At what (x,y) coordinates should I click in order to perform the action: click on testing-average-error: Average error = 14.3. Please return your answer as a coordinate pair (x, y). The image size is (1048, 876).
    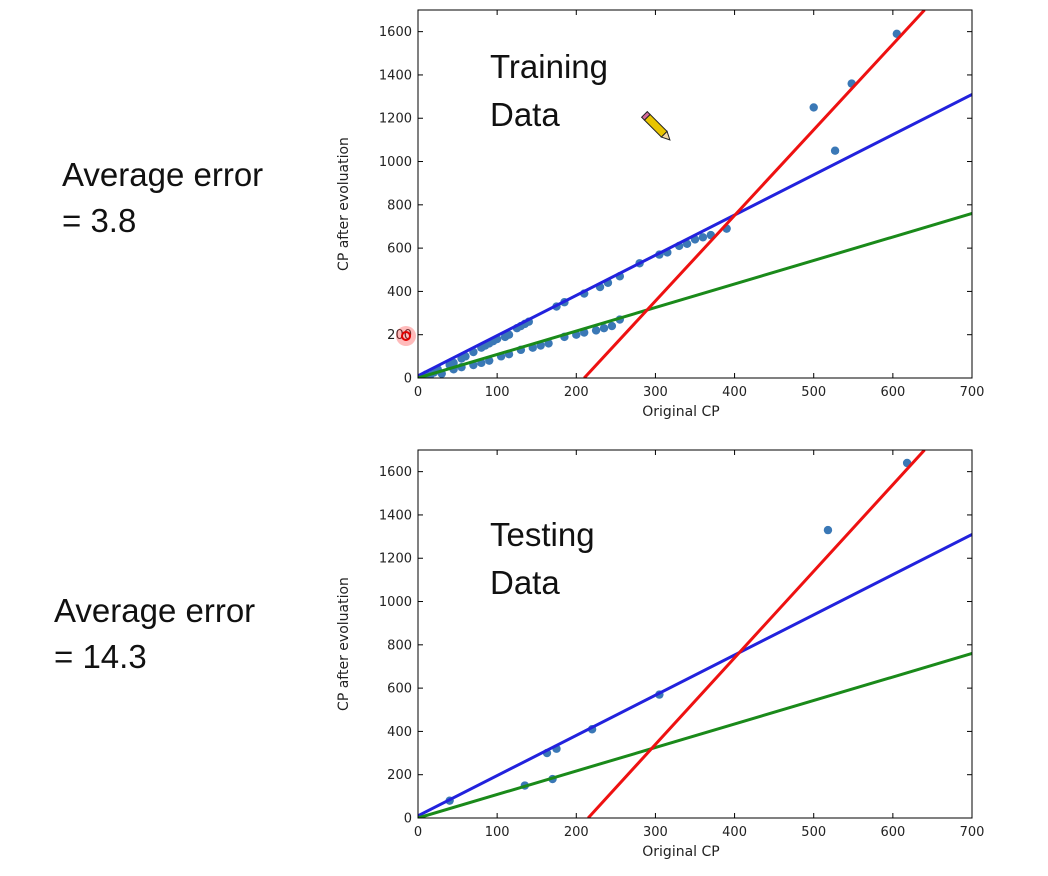
    Looking at the image, I should click on (154, 634).